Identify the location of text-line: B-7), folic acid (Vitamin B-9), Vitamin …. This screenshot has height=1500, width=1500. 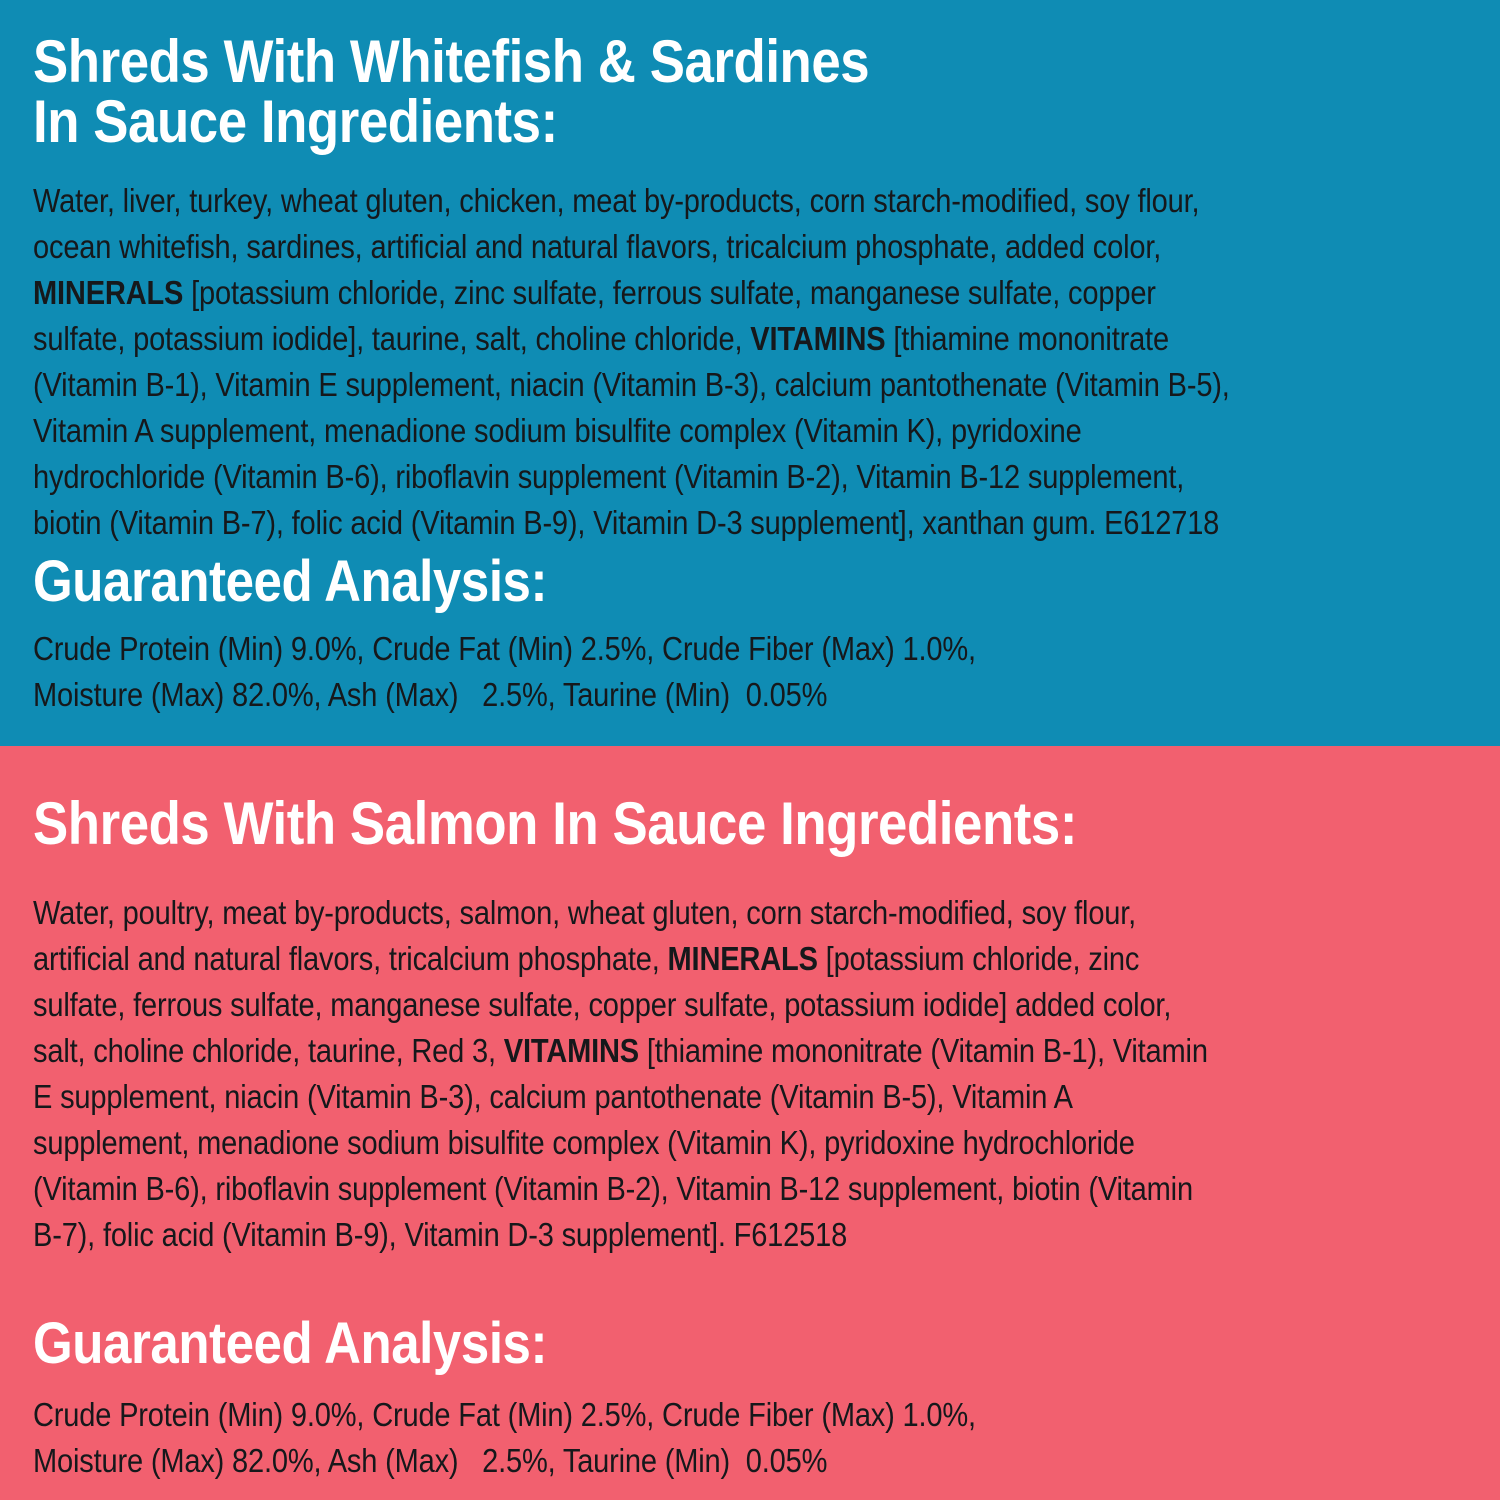
(440, 1234).